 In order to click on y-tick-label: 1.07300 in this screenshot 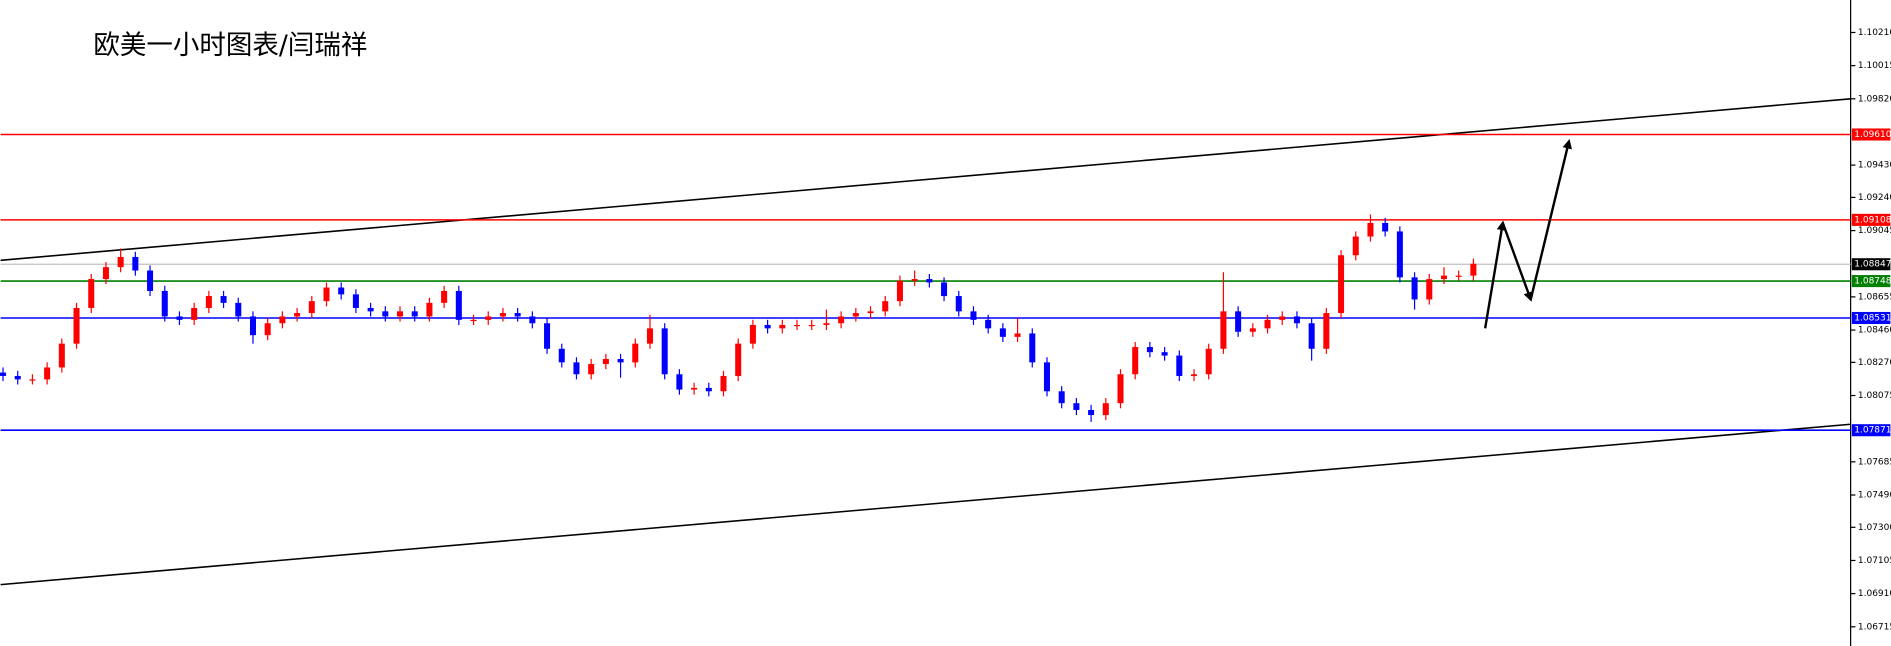, I will do `click(1874, 528)`.